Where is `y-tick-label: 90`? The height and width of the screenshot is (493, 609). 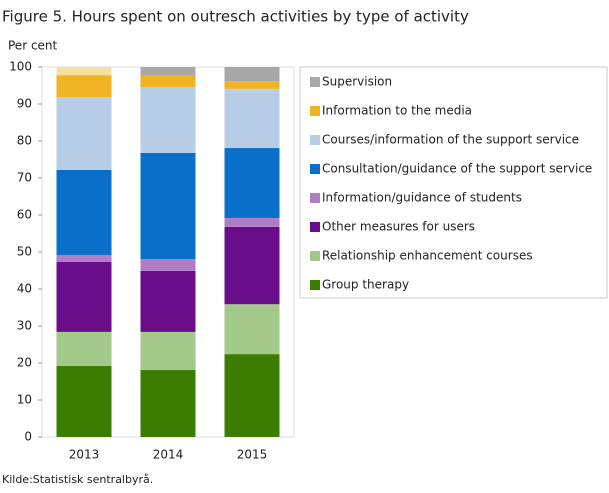
y-tick-label: 90 is located at coordinates (24, 104).